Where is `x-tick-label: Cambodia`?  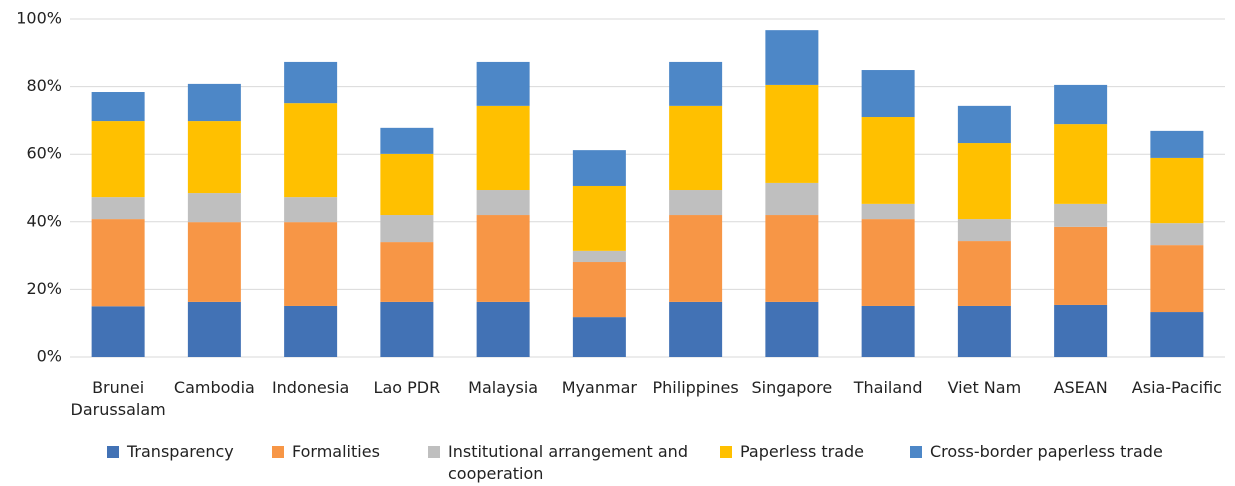
x-tick-label: Cambodia is located at coordinates (214, 387).